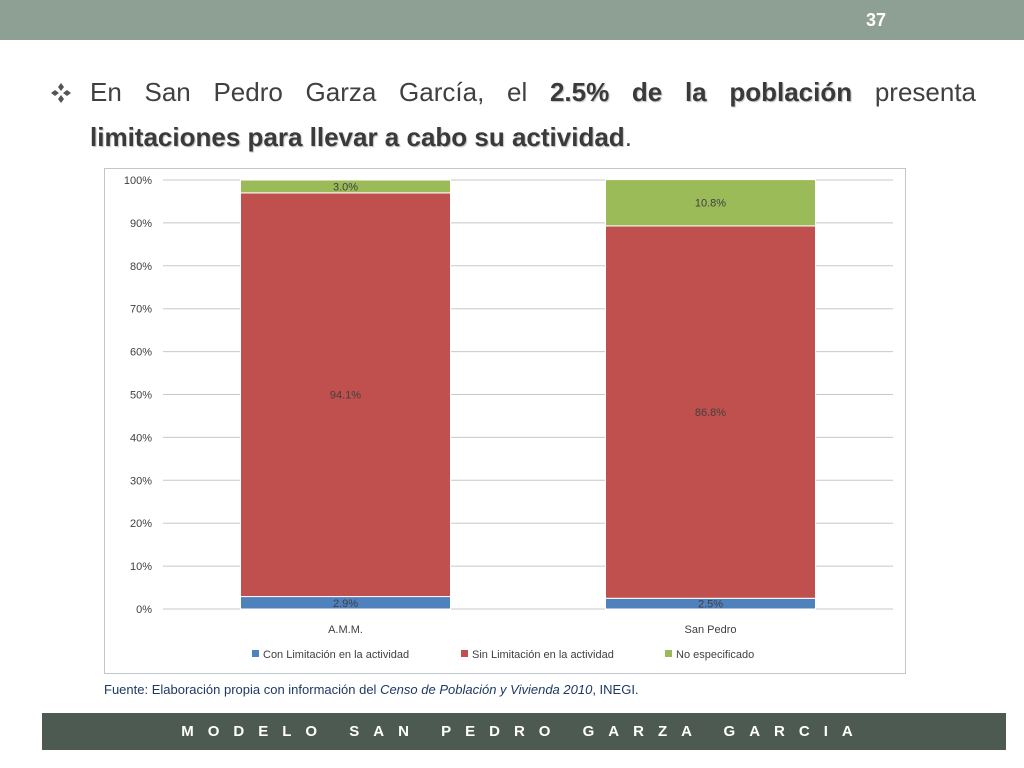 The height and width of the screenshot is (768, 1024). Describe the element at coordinates (336, 655) in the screenshot. I see `legend-label: Con Limitación en la actividad` at that location.